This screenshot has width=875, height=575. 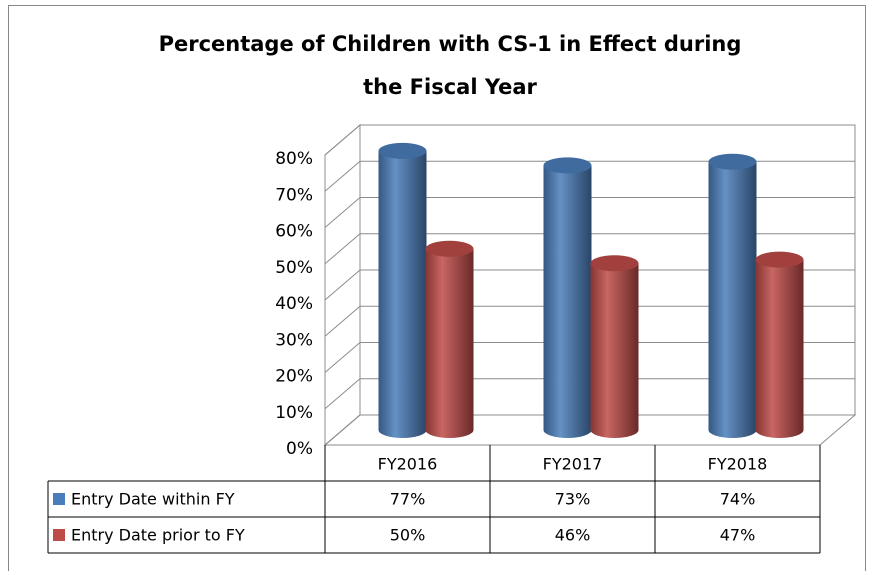 What do you see at coordinates (153, 499) in the screenshot?
I see `legend-label: Entry Date within FY` at bounding box center [153, 499].